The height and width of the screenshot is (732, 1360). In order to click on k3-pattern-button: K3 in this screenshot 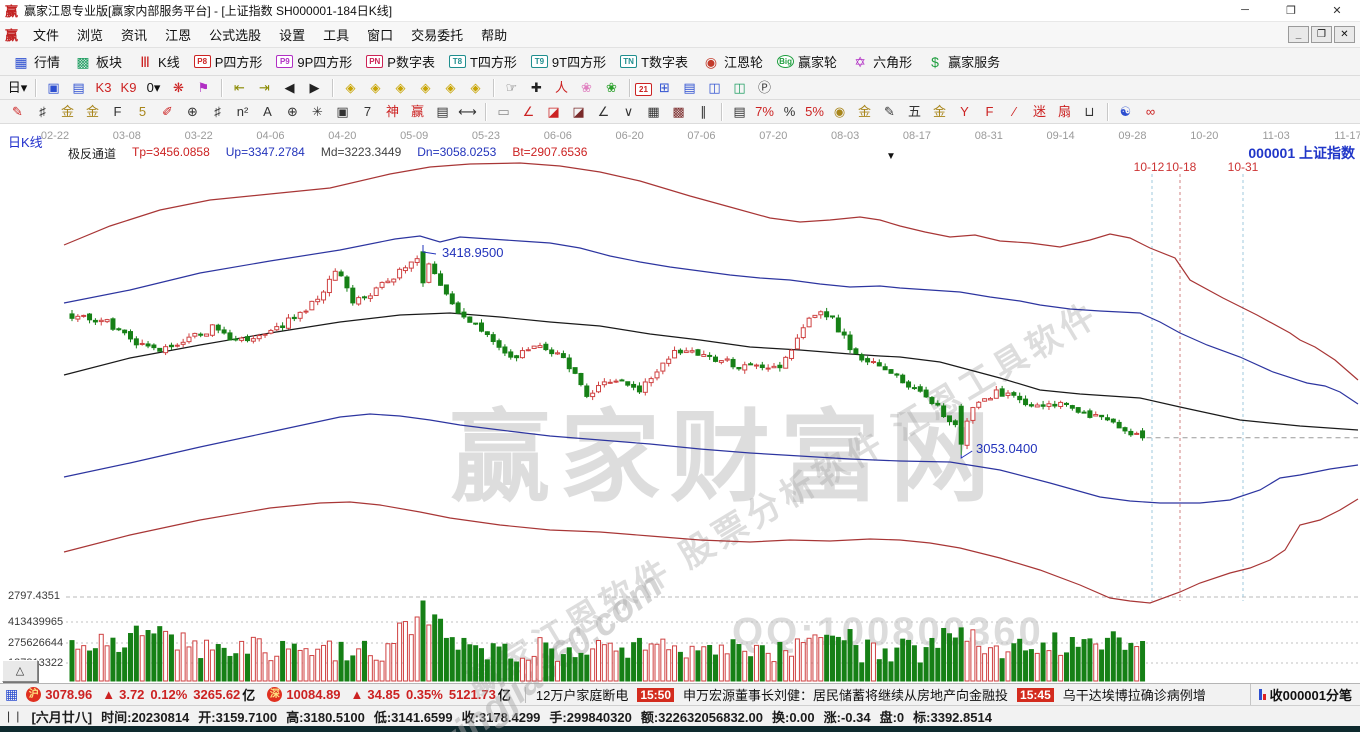, I will do `click(103, 88)`.